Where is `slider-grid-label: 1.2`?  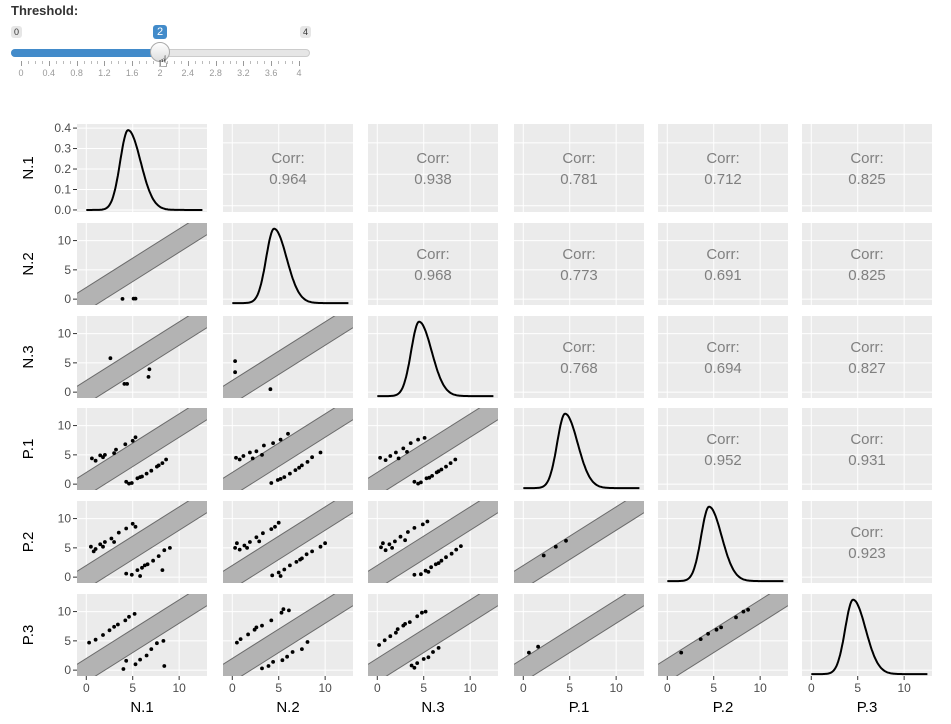 slider-grid-label: 1.2 is located at coordinates (104, 73).